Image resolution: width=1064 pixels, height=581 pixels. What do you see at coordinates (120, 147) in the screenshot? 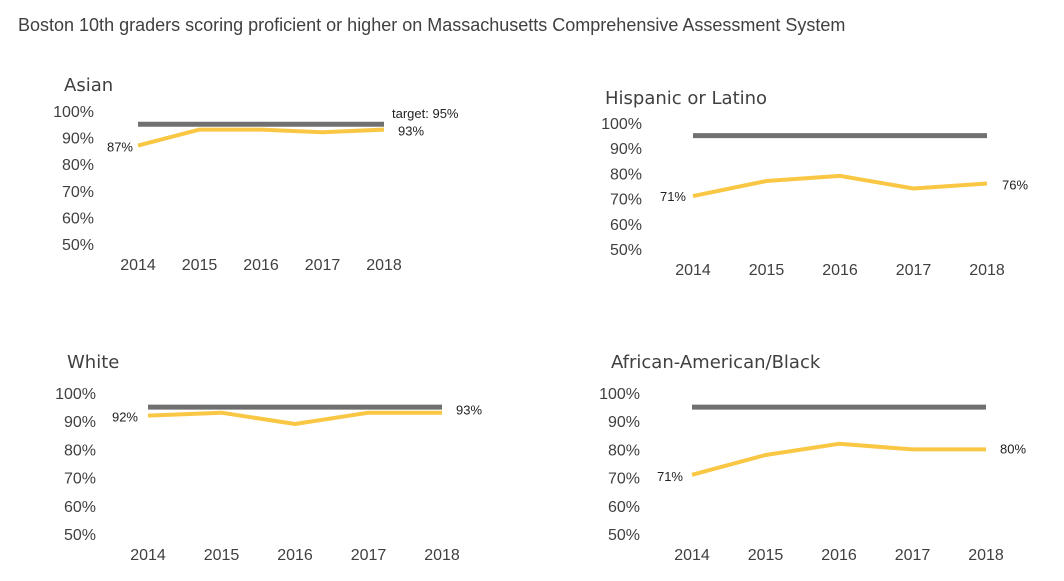
I see `start-value-label: 87%` at bounding box center [120, 147].